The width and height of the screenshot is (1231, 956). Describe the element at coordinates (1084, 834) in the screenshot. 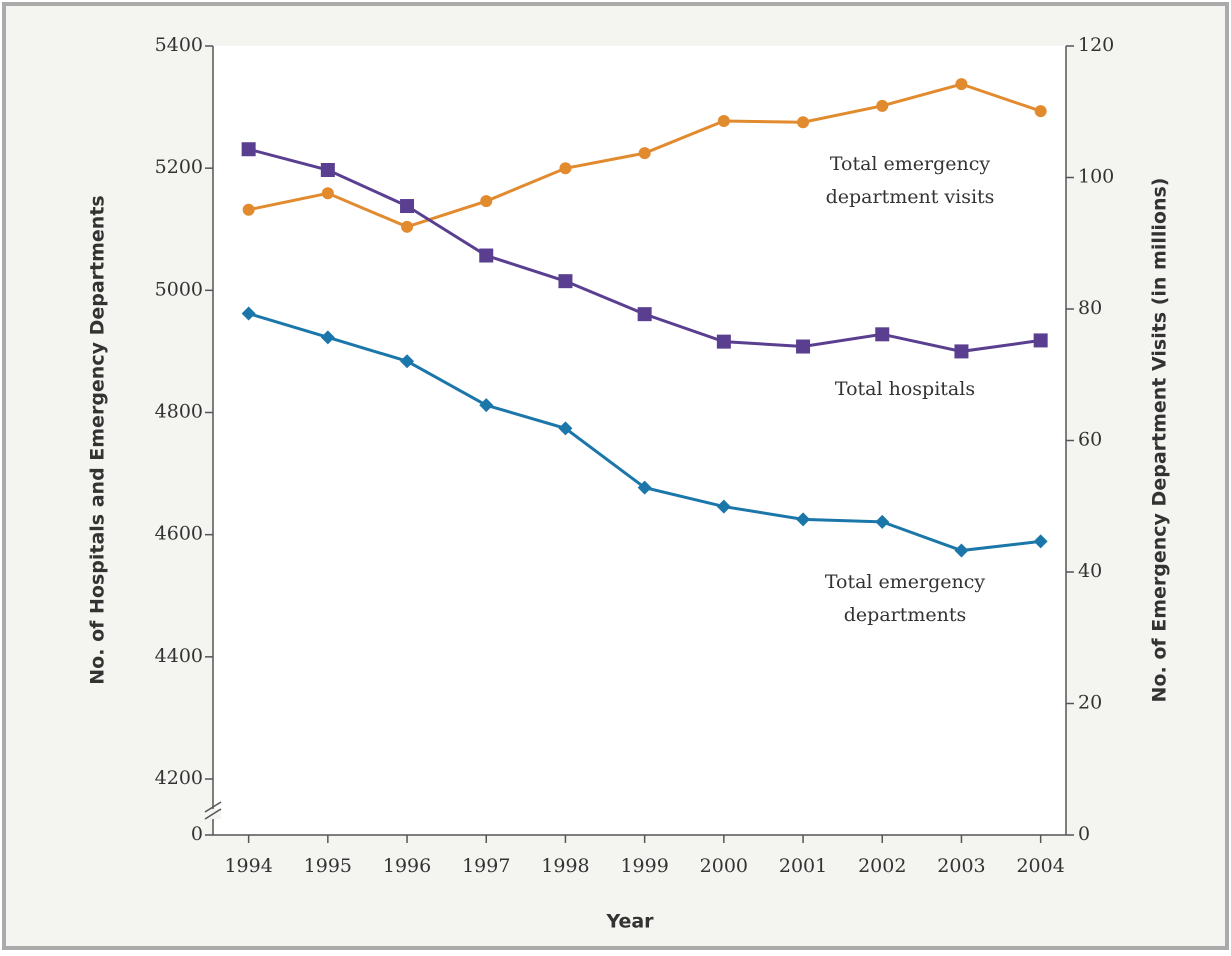

I see `y2-tick-label: 0` at that location.